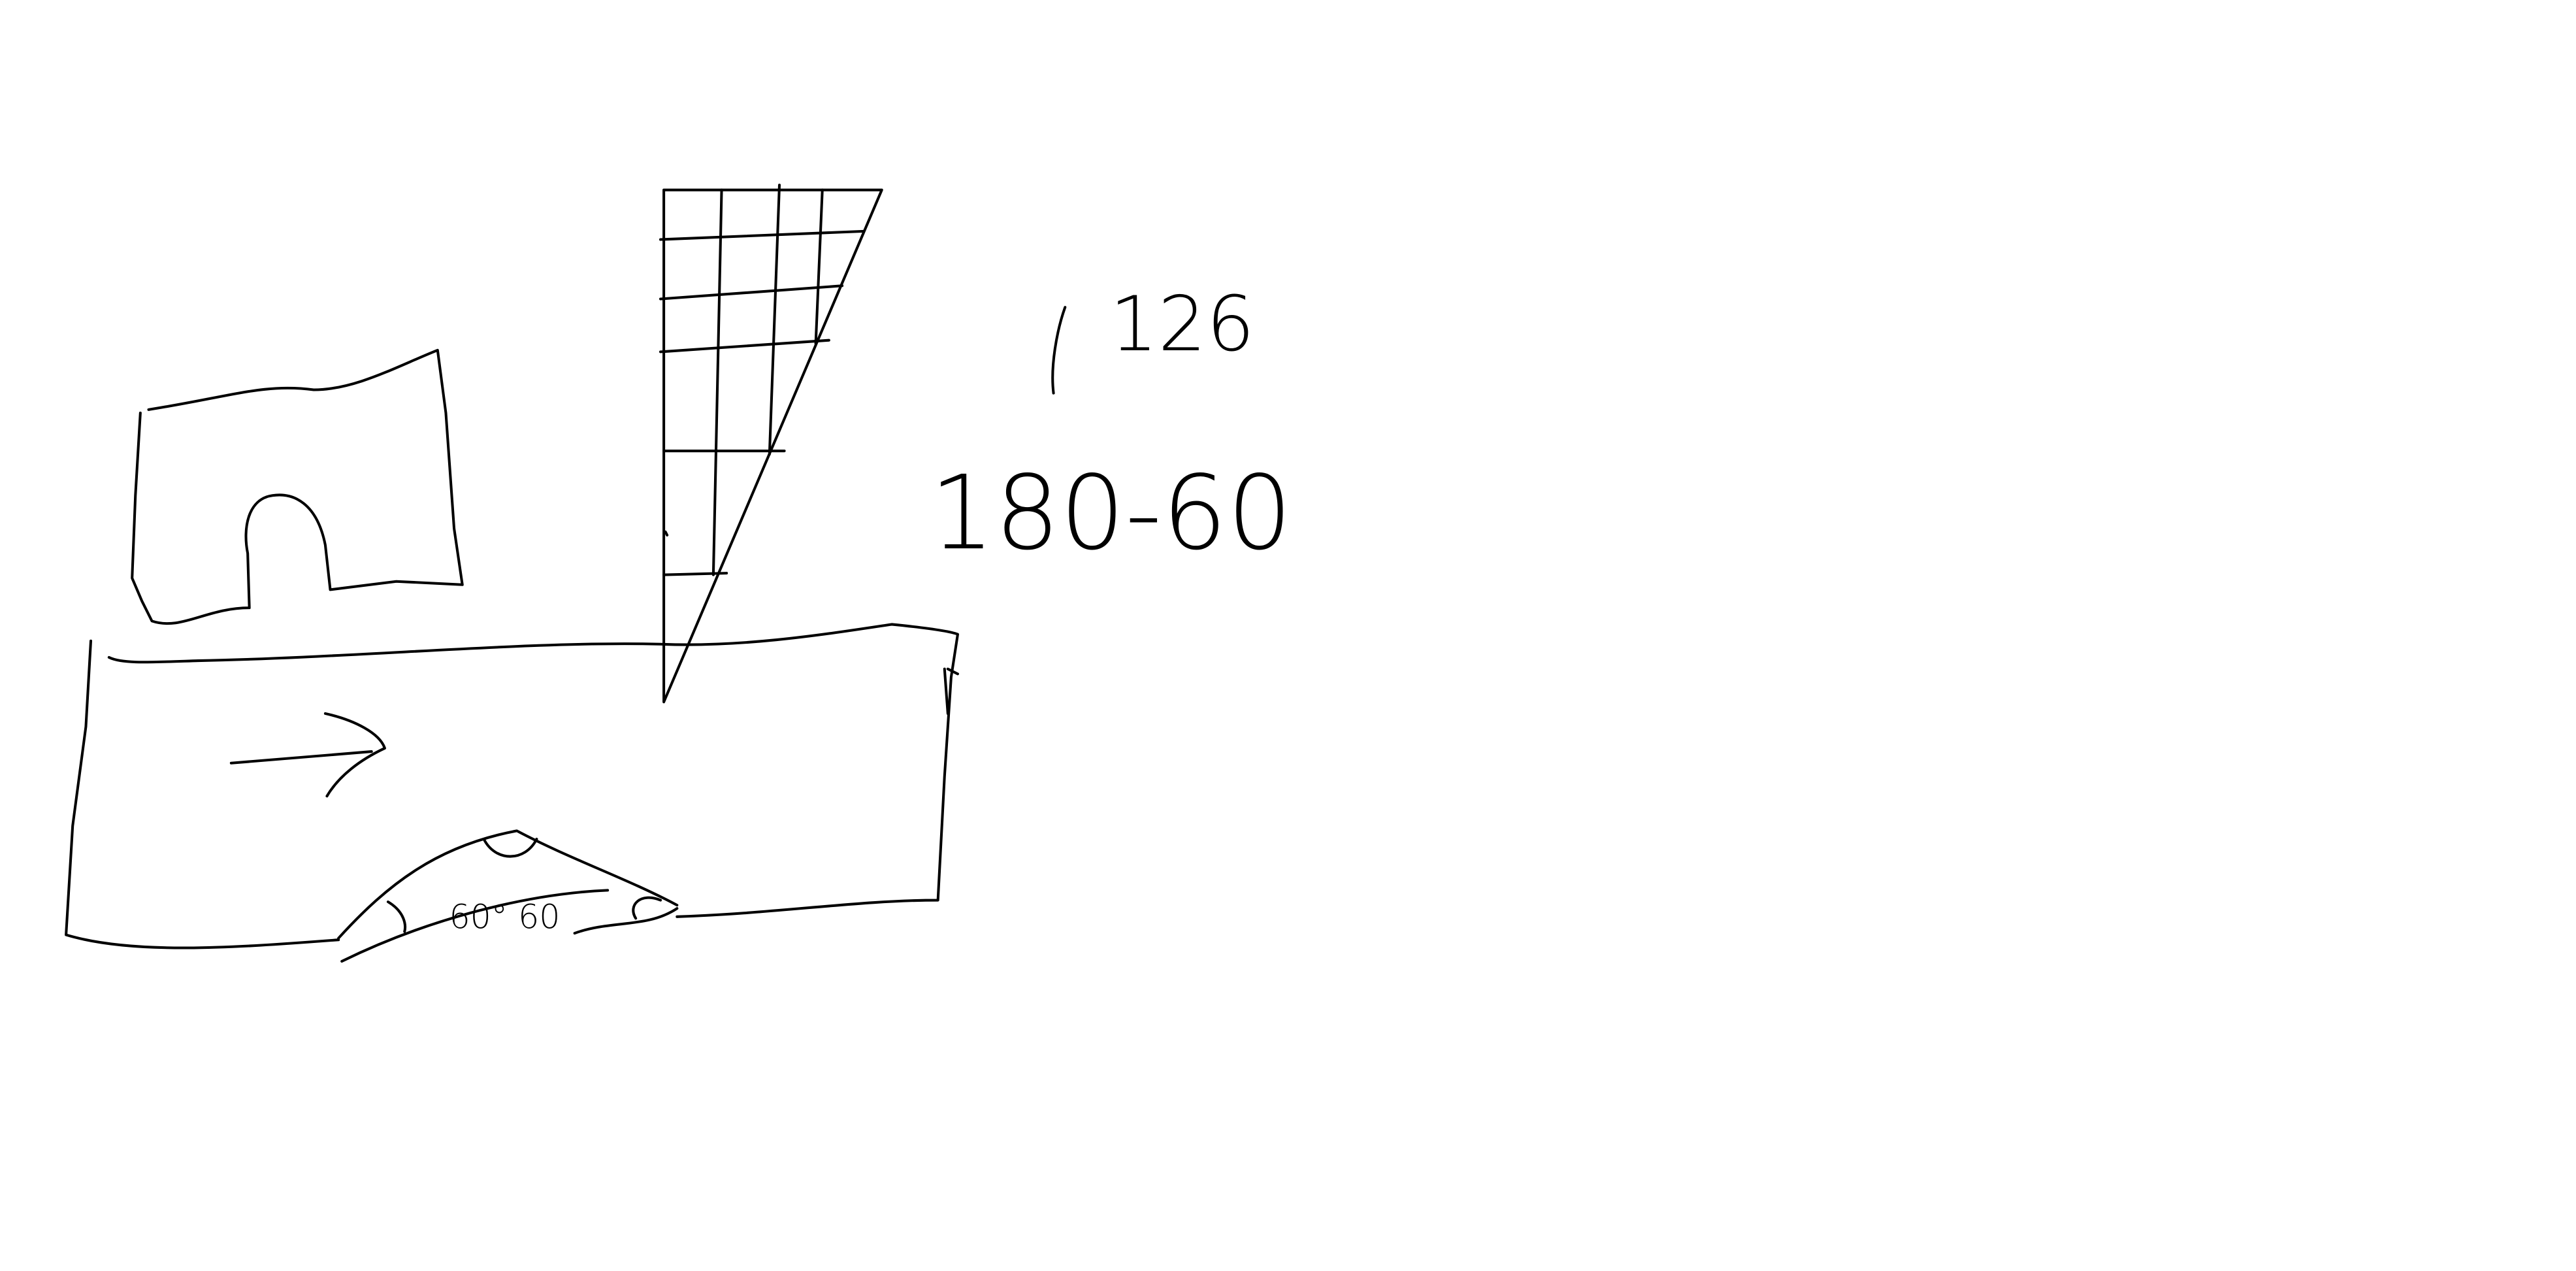  What do you see at coordinates (951, 691) in the screenshot?
I see `box-mark` at bounding box center [951, 691].